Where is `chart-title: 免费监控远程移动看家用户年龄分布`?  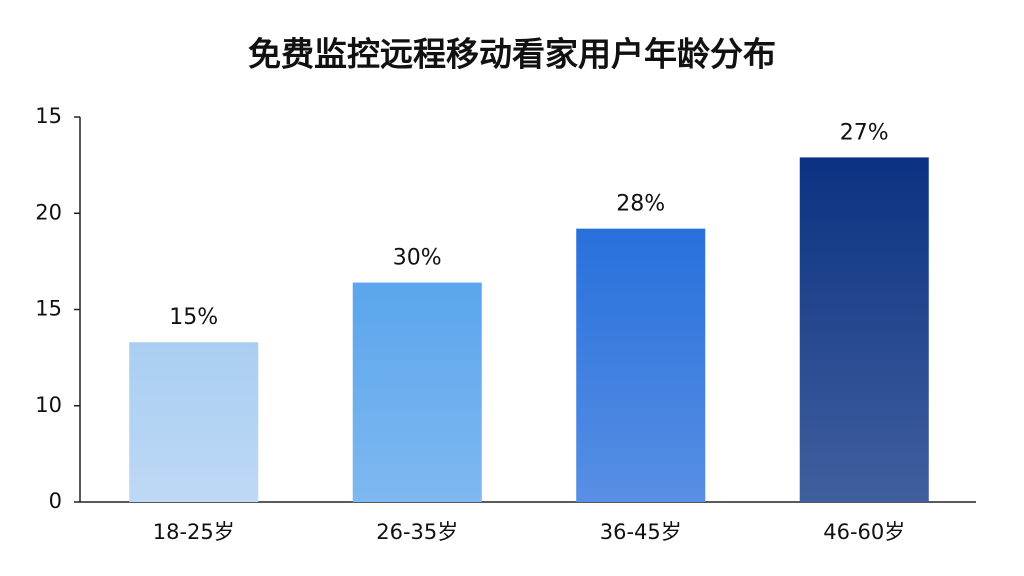
chart-title: 免费监控远程移动看家用户年龄分布 is located at coordinates (512, 54).